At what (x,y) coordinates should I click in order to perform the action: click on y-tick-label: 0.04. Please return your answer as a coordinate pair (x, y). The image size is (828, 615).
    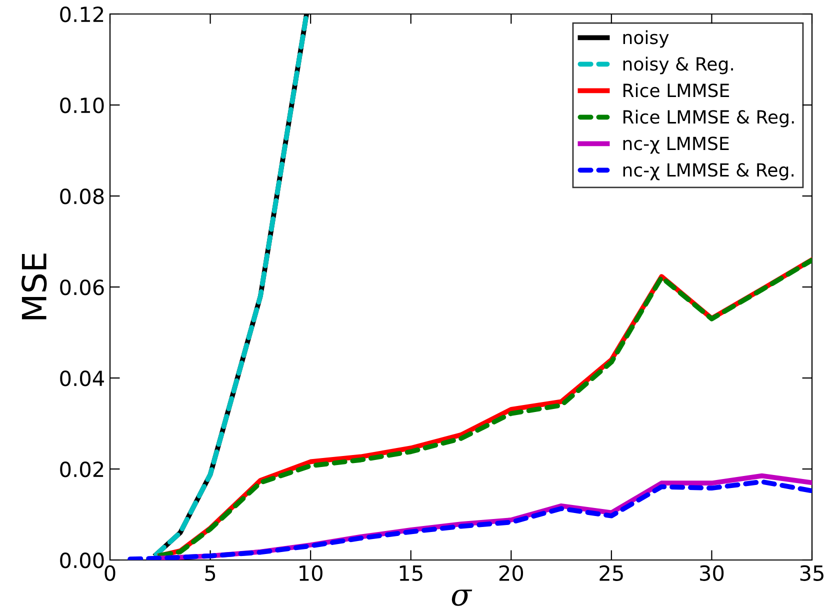
    Looking at the image, I should click on (82, 378).